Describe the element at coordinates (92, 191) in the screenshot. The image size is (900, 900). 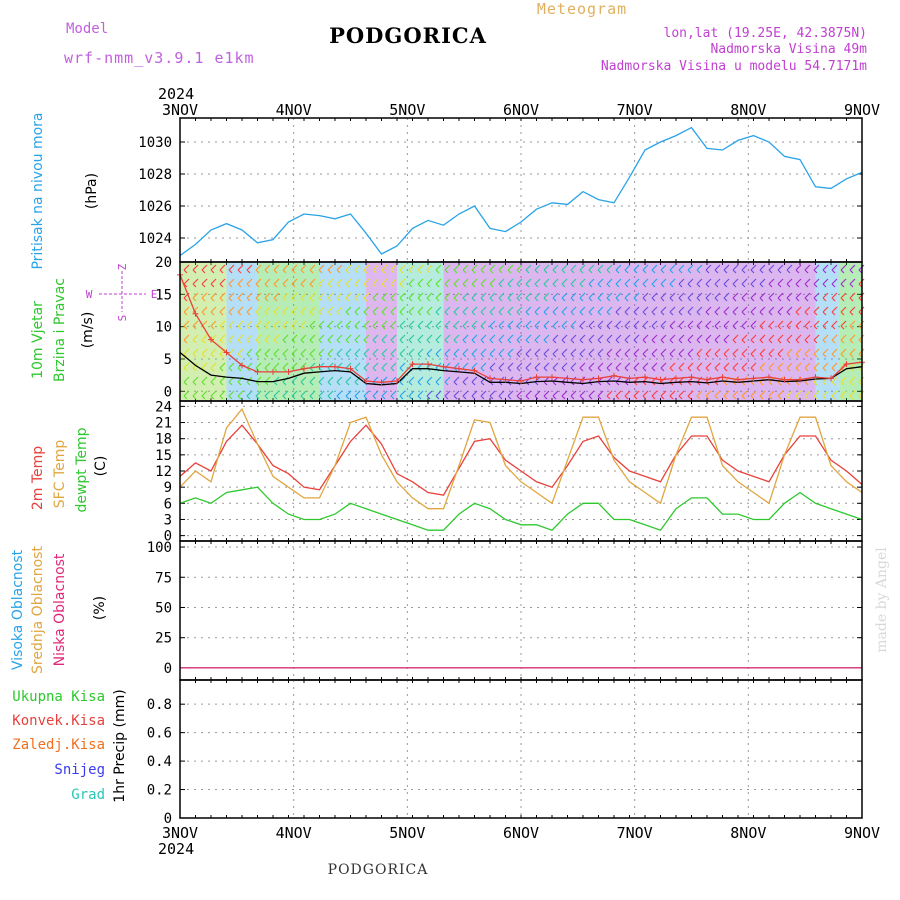
I see `pressure-unit-label: (hPa)` at that location.